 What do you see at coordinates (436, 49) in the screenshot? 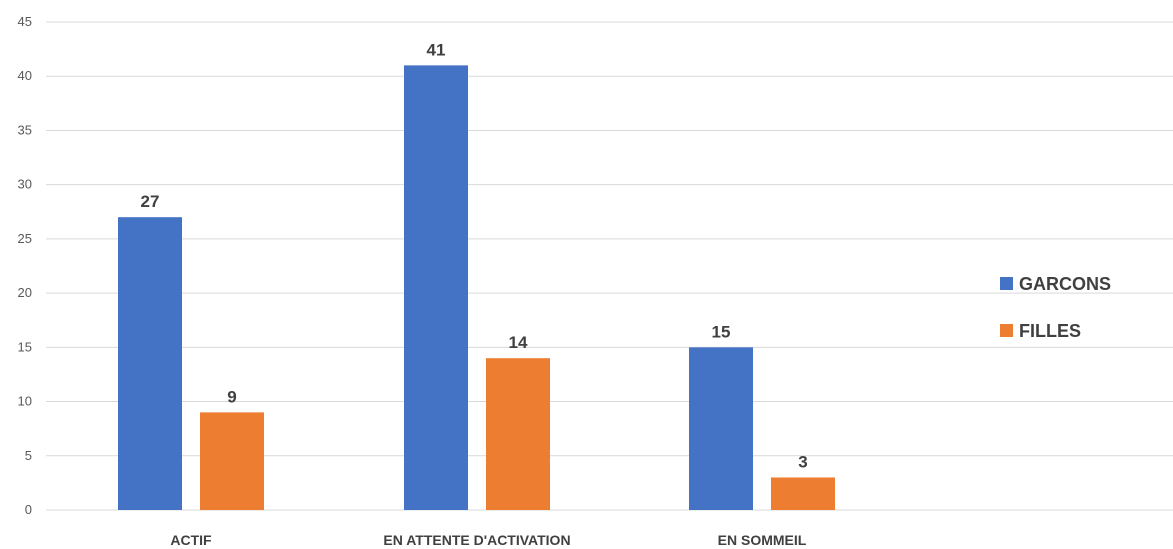
I see `data-label-garcons-1: 41` at bounding box center [436, 49].